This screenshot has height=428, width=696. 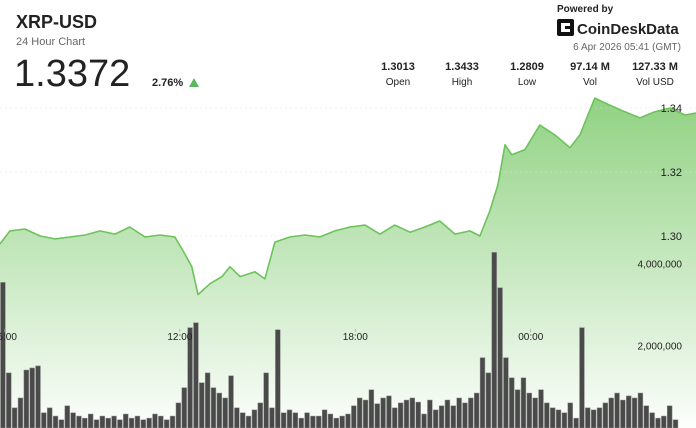 What do you see at coordinates (627, 47) in the screenshot?
I see `timestamp: 6 Apr 2026 05:41 (GMT)` at bounding box center [627, 47].